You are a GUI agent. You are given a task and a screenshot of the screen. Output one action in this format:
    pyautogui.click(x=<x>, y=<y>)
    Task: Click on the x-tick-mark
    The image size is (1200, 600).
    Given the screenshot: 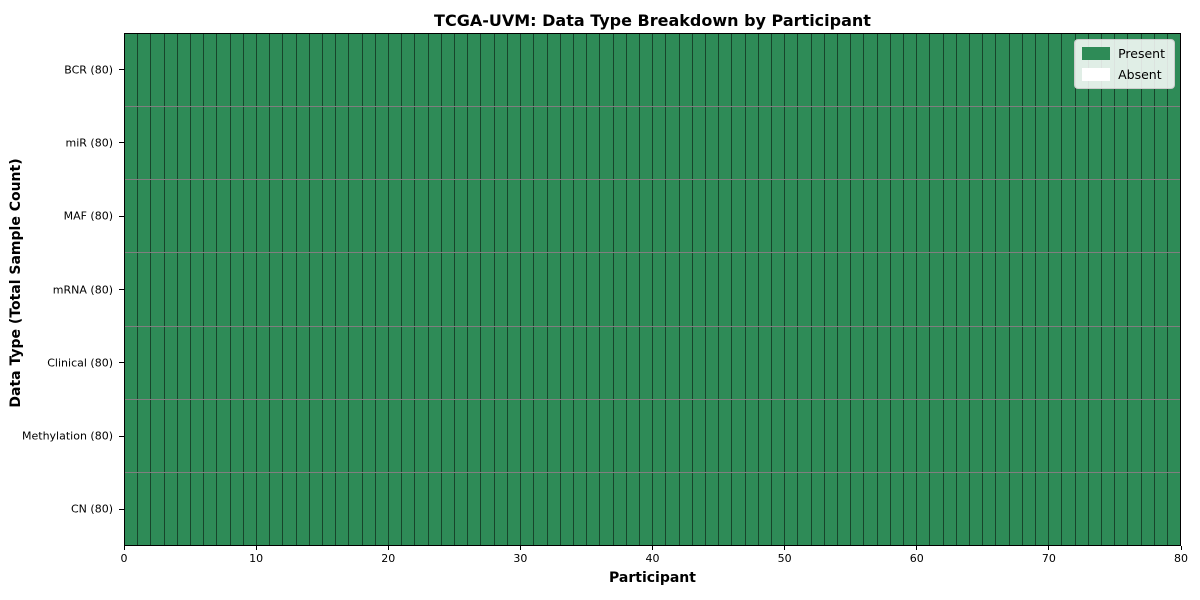 What is the action you would take?
    pyautogui.click(x=388, y=548)
    